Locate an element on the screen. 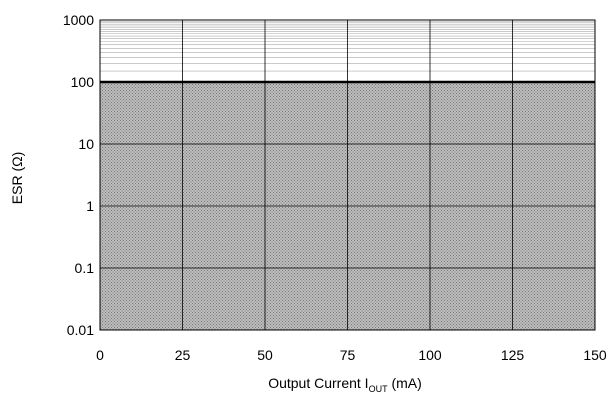 This screenshot has height=410, width=614. x-tick-label: 125 is located at coordinates (513, 355).